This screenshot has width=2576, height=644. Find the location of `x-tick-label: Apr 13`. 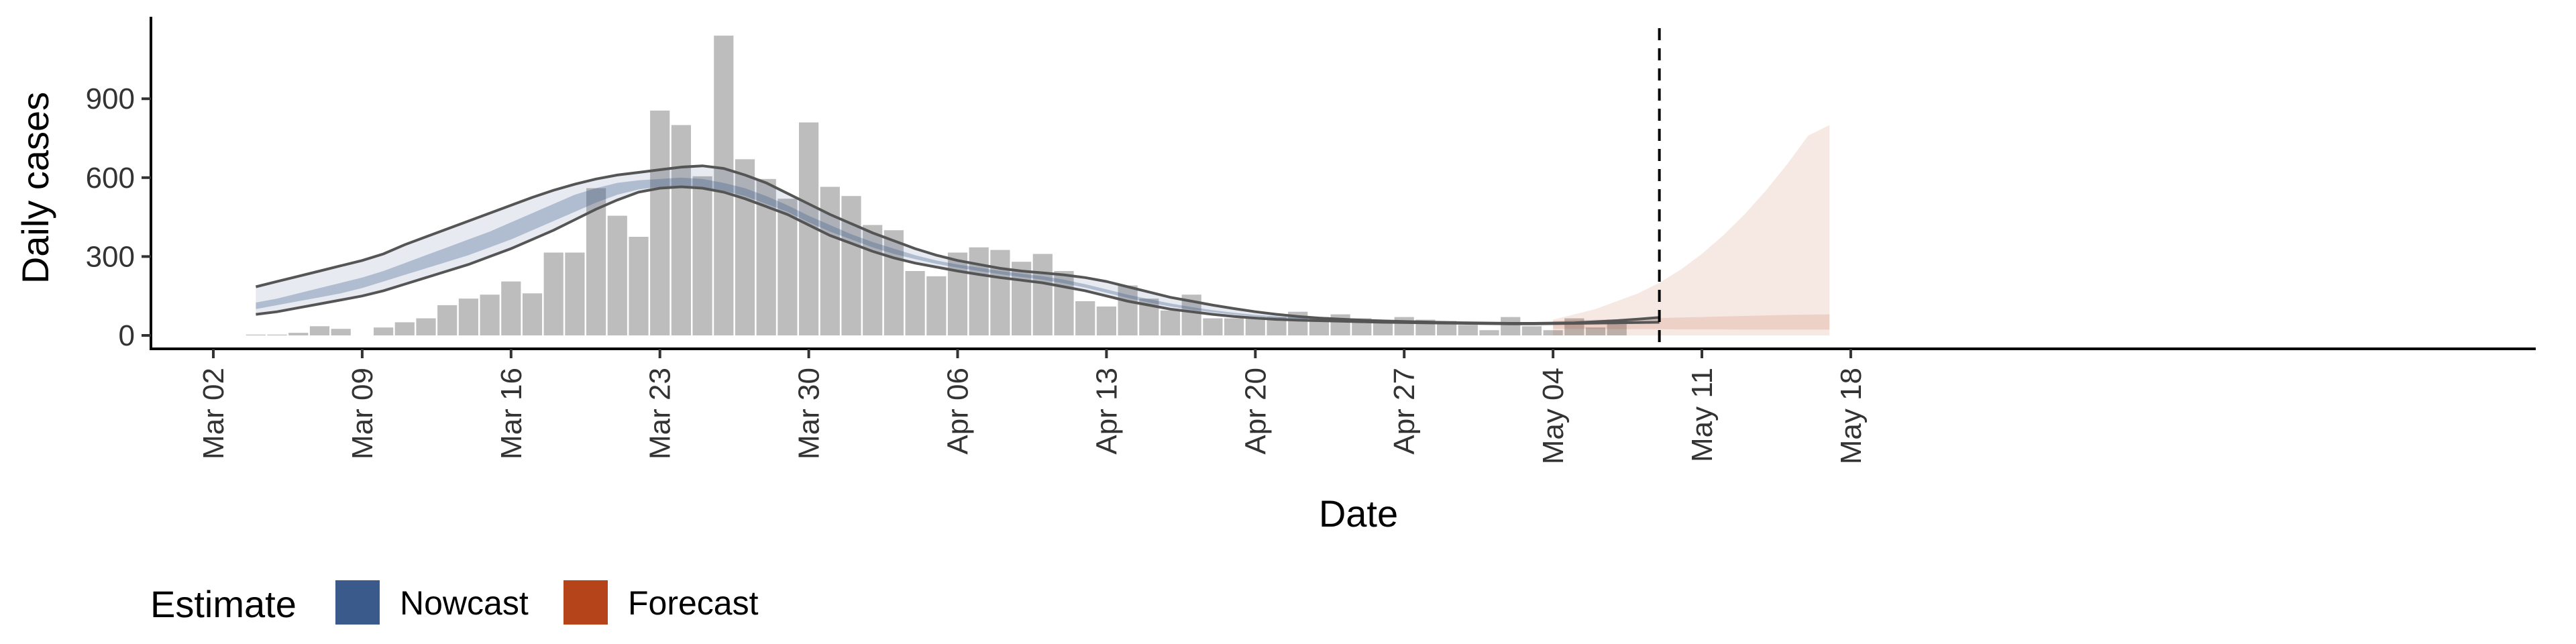

x-tick-label: Apr 13 is located at coordinates (1106, 411).